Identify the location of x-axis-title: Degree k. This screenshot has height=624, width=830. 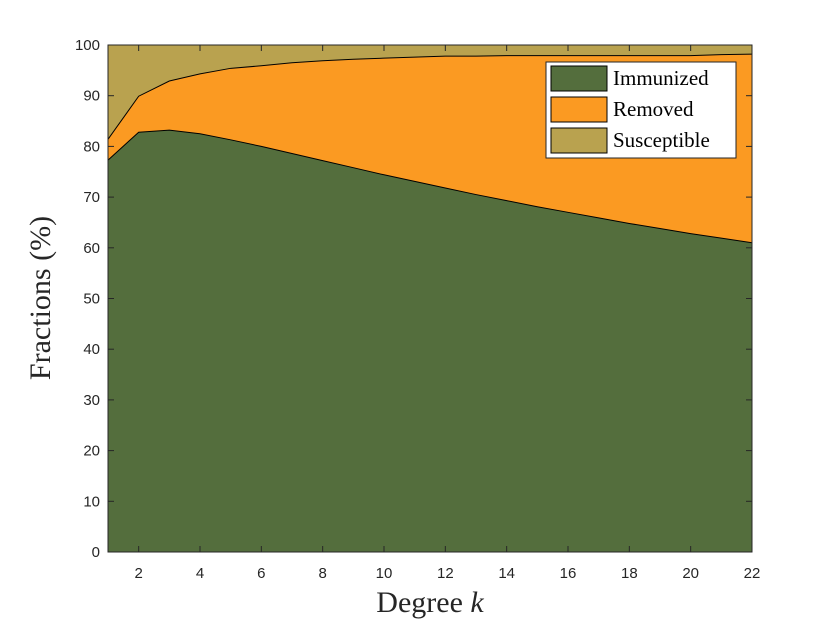
(430, 602).